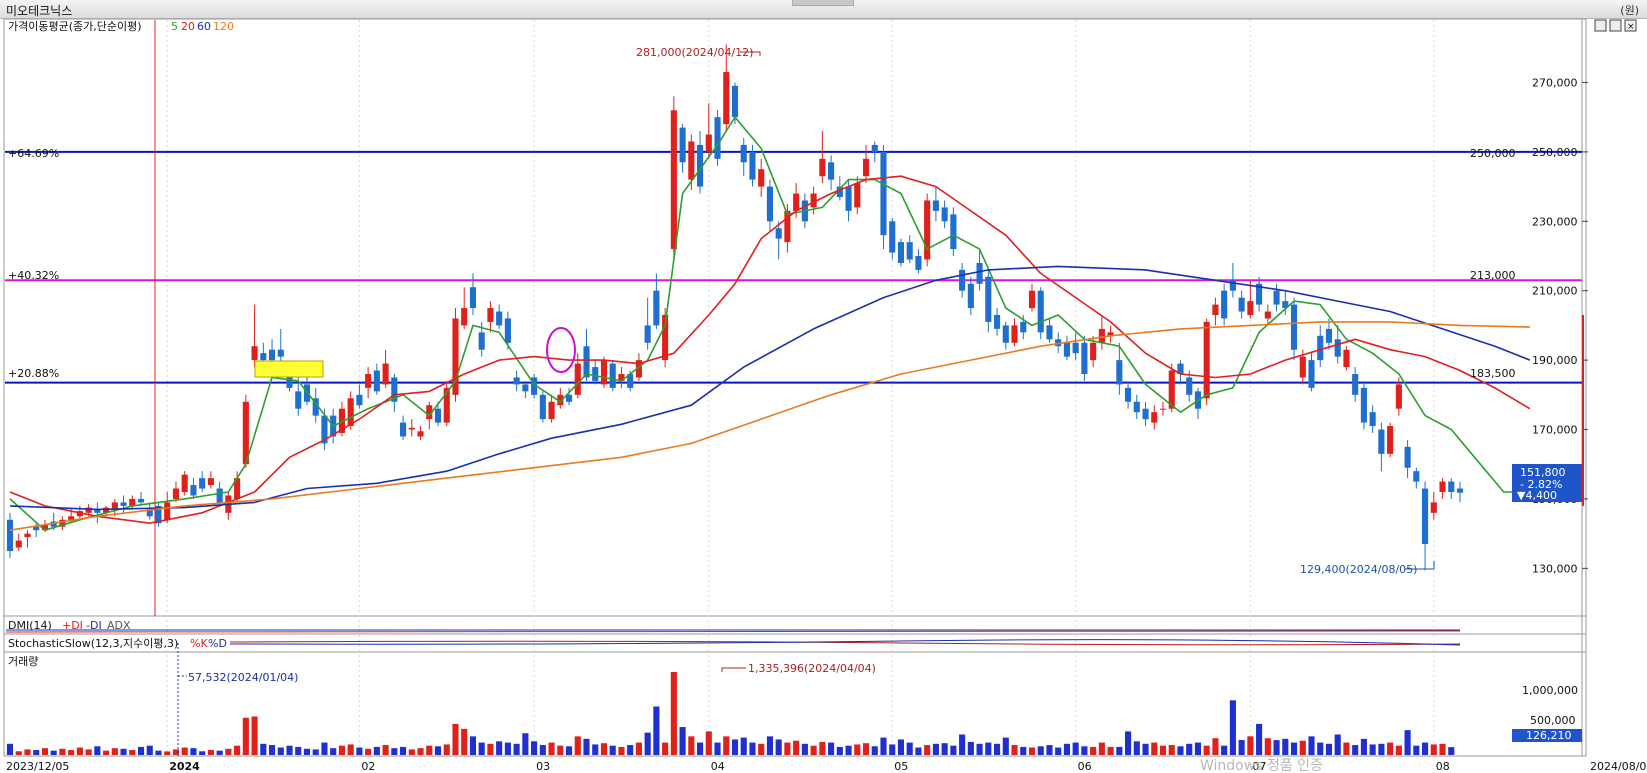  I want to click on stochastic-pane, so click(795, 643).